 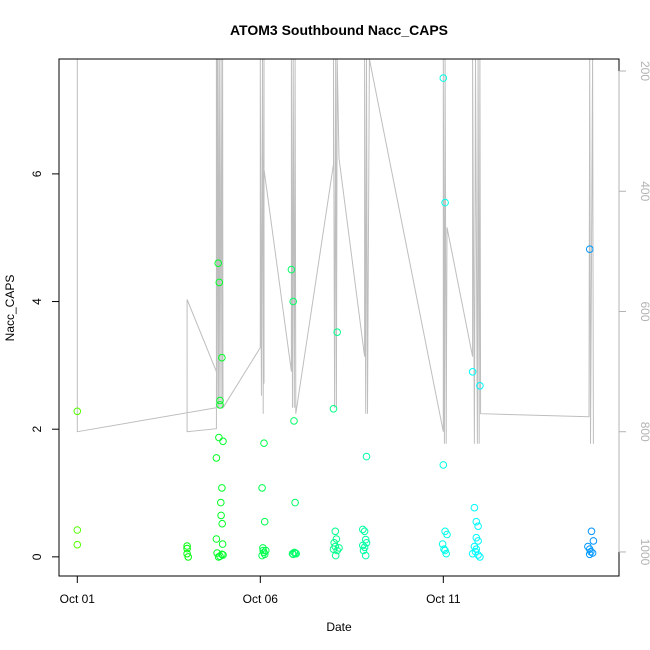 What do you see at coordinates (37, 429) in the screenshot?
I see `y-tick-label: 2` at bounding box center [37, 429].